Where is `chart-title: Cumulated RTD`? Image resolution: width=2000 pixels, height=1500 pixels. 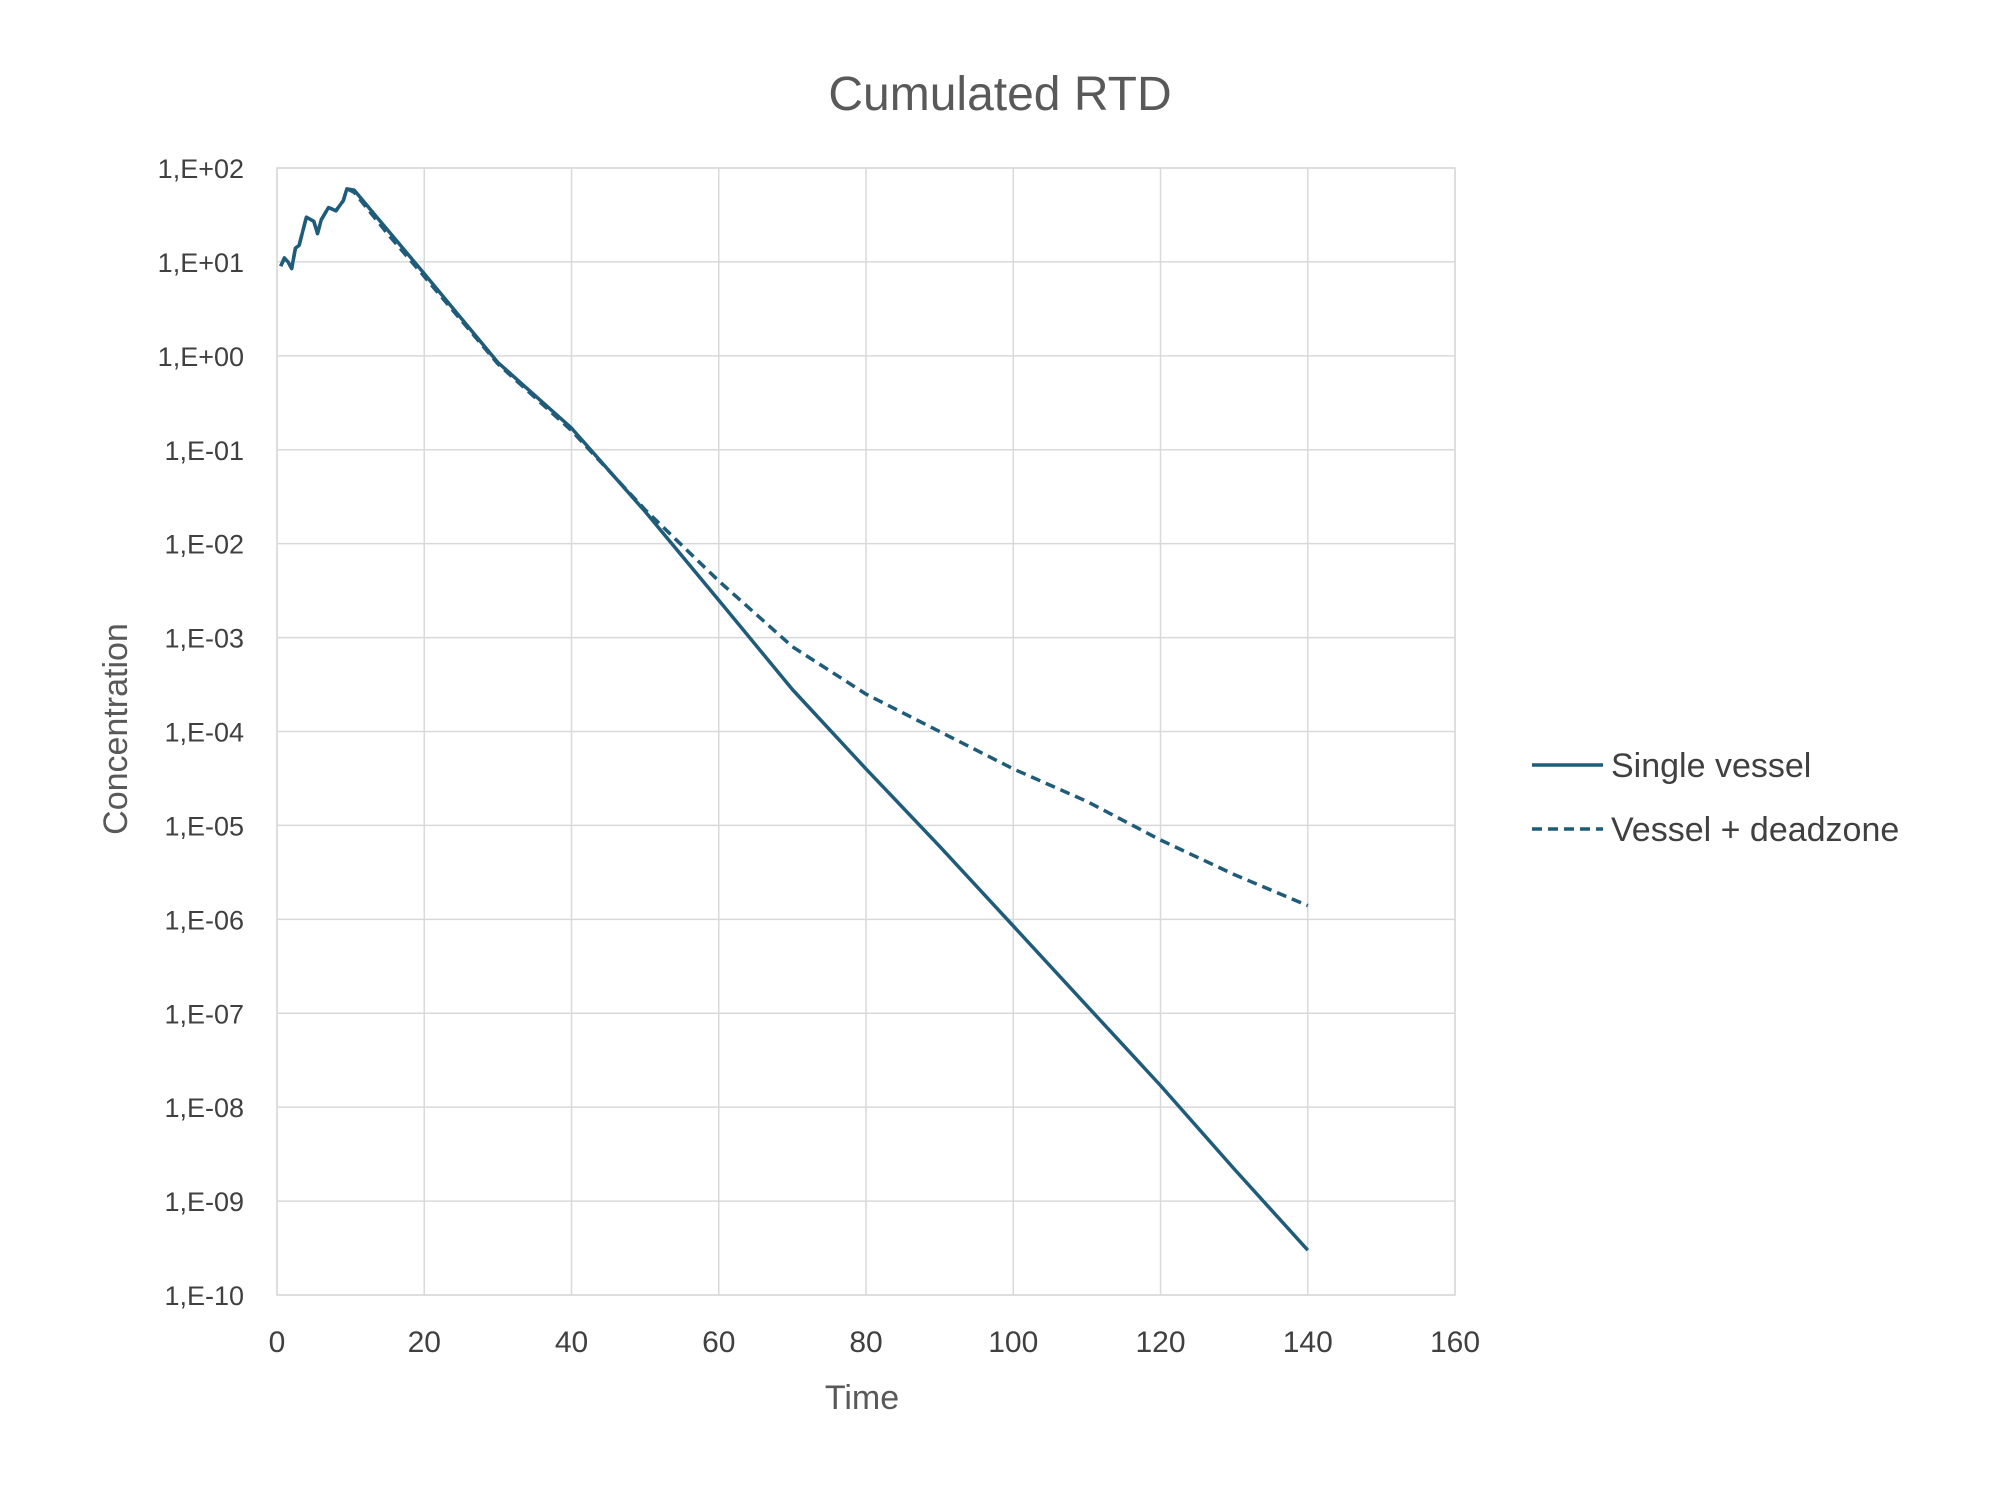 chart-title: Cumulated RTD is located at coordinates (999, 94).